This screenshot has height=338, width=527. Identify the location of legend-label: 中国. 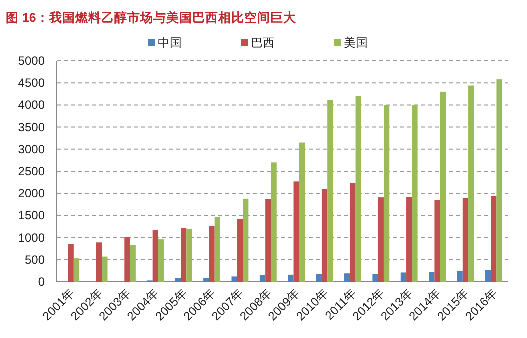
(170, 43).